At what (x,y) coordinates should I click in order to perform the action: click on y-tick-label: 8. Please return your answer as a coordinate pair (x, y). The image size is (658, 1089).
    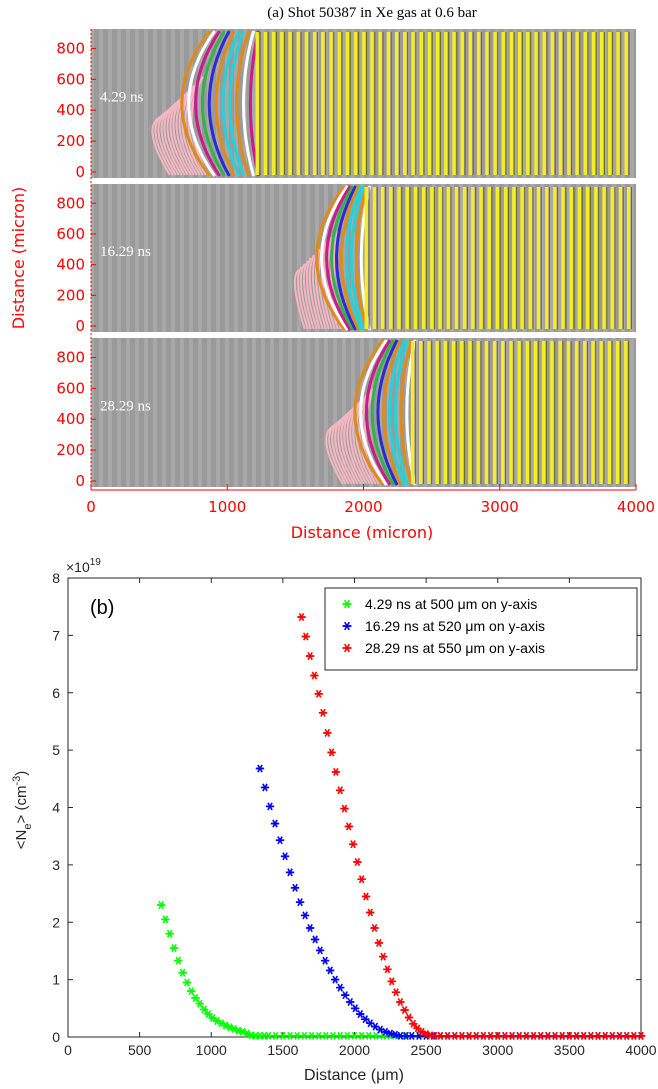
    Looking at the image, I should click on (56, 578).